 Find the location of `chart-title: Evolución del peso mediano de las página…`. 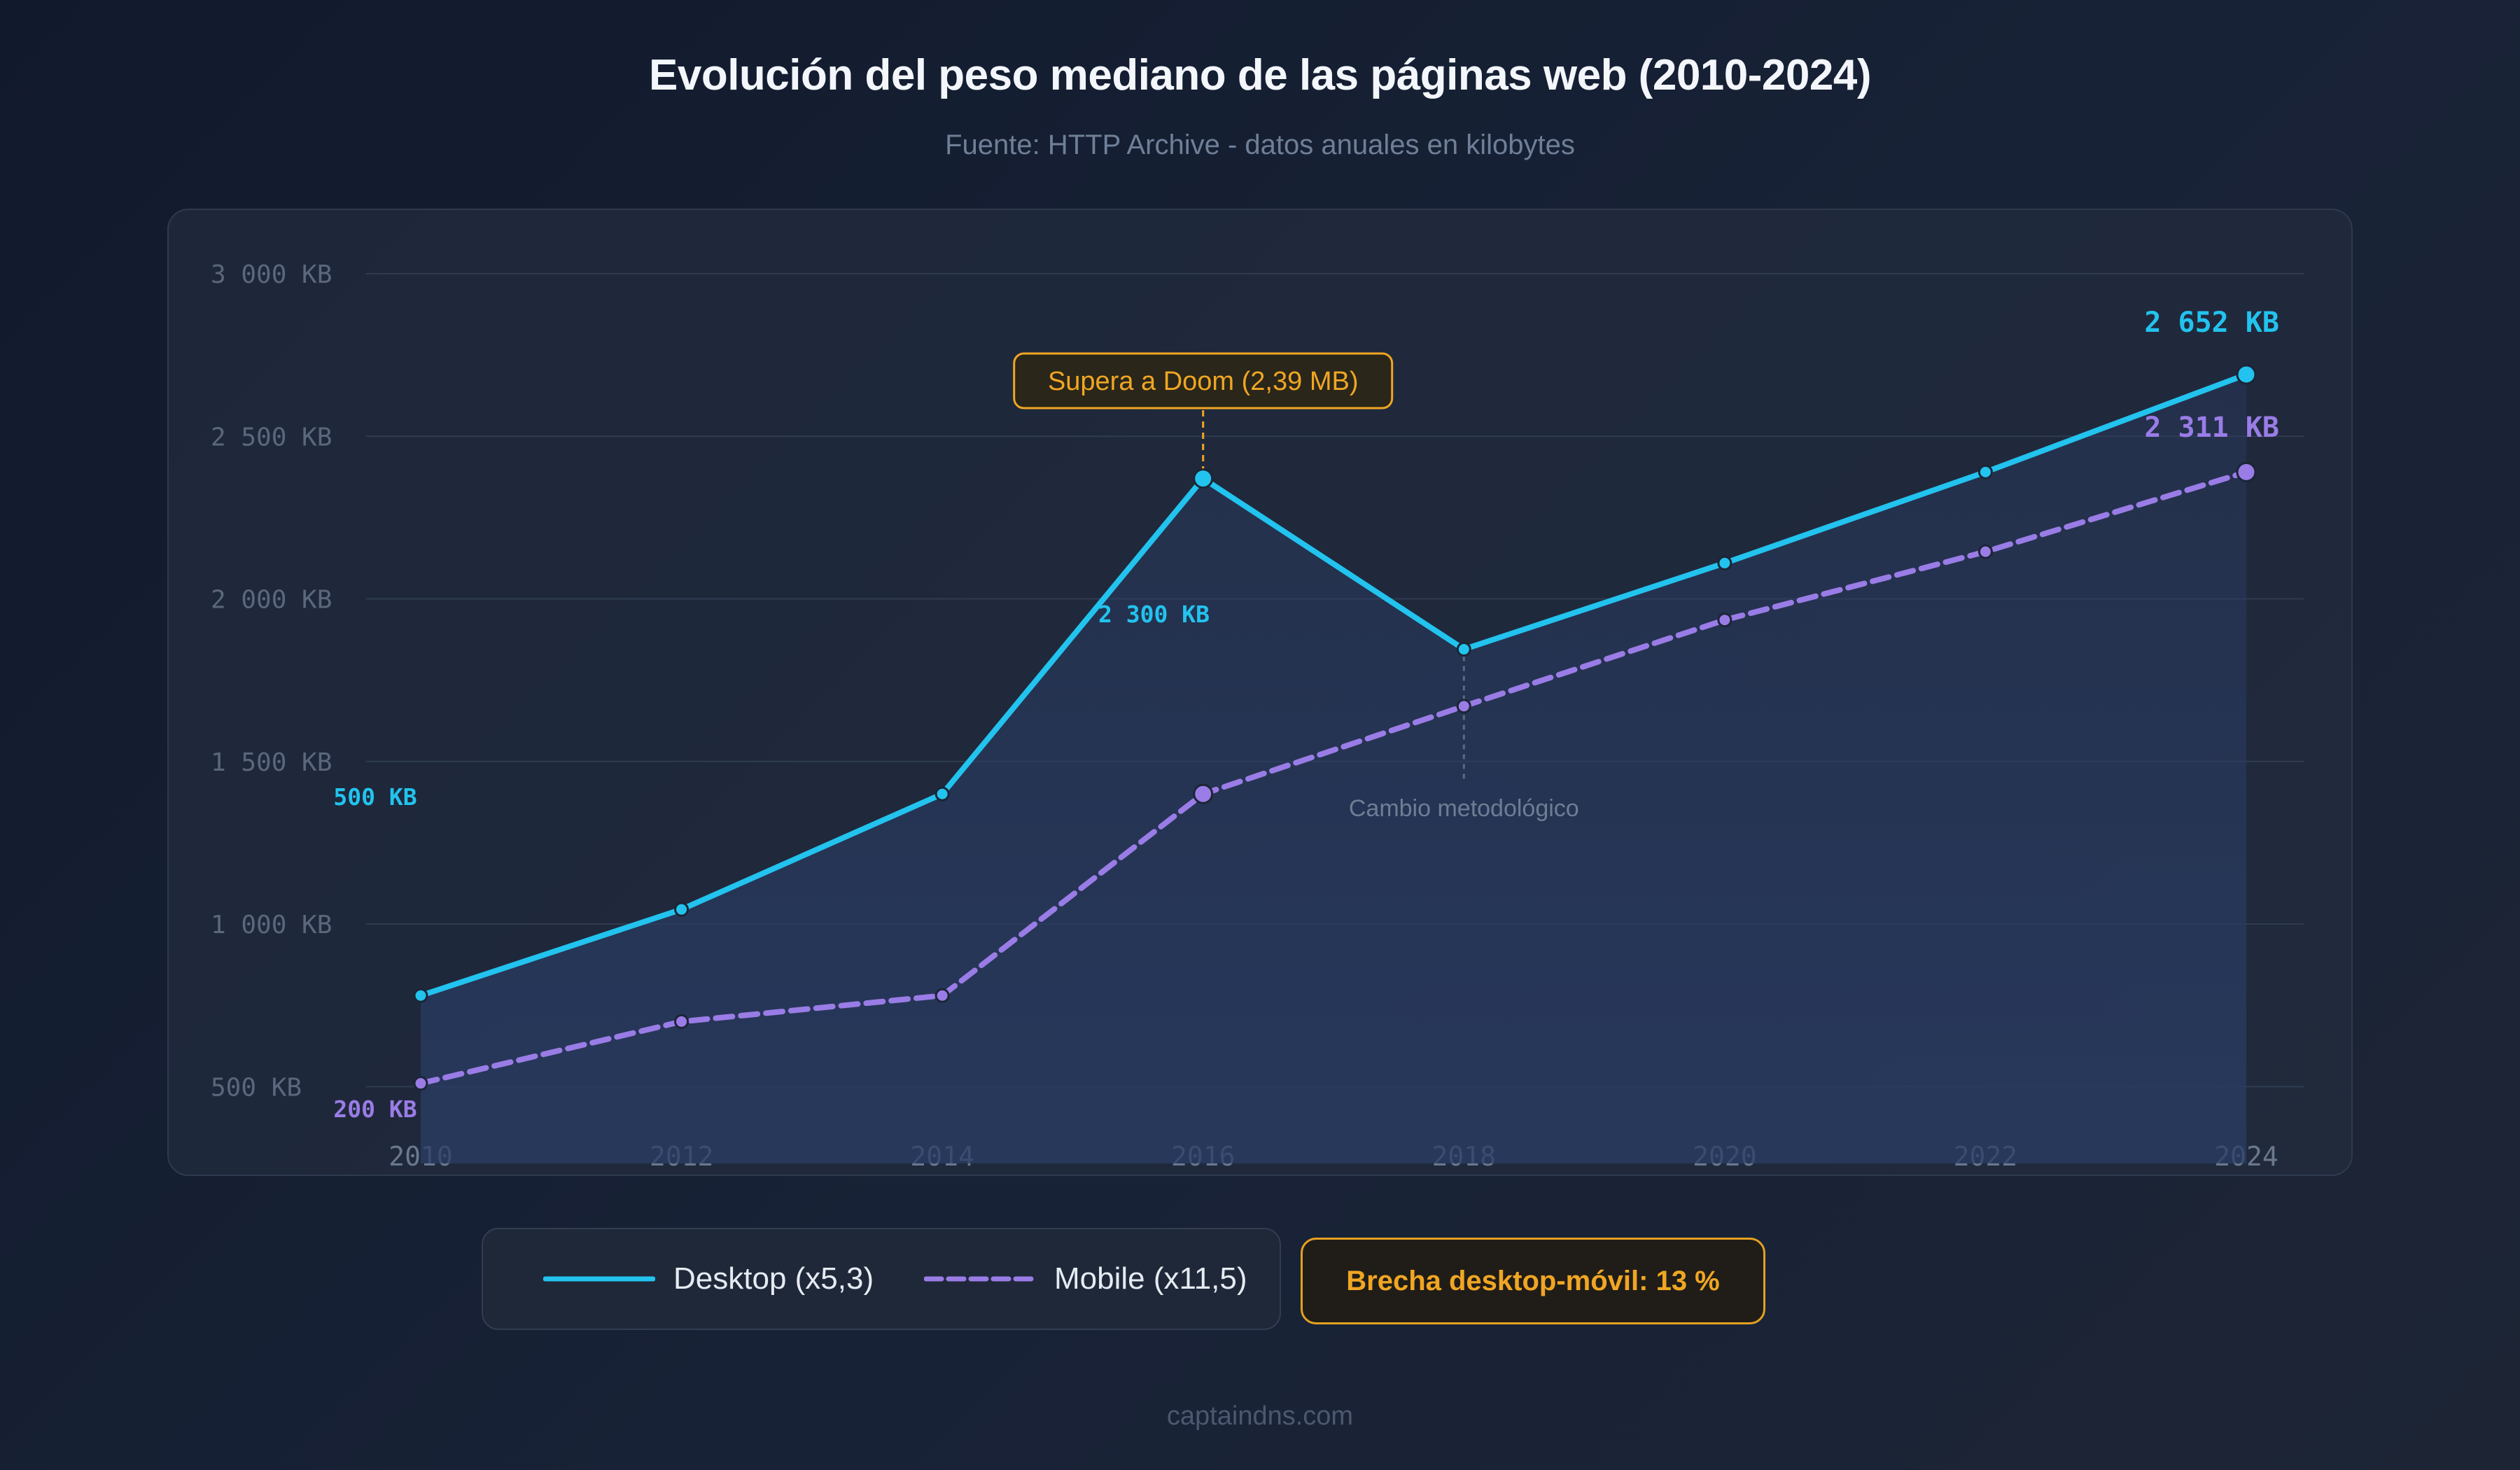

chart-title: Evolución del peso mediano de las página… is located at coordinates (1260, 75).